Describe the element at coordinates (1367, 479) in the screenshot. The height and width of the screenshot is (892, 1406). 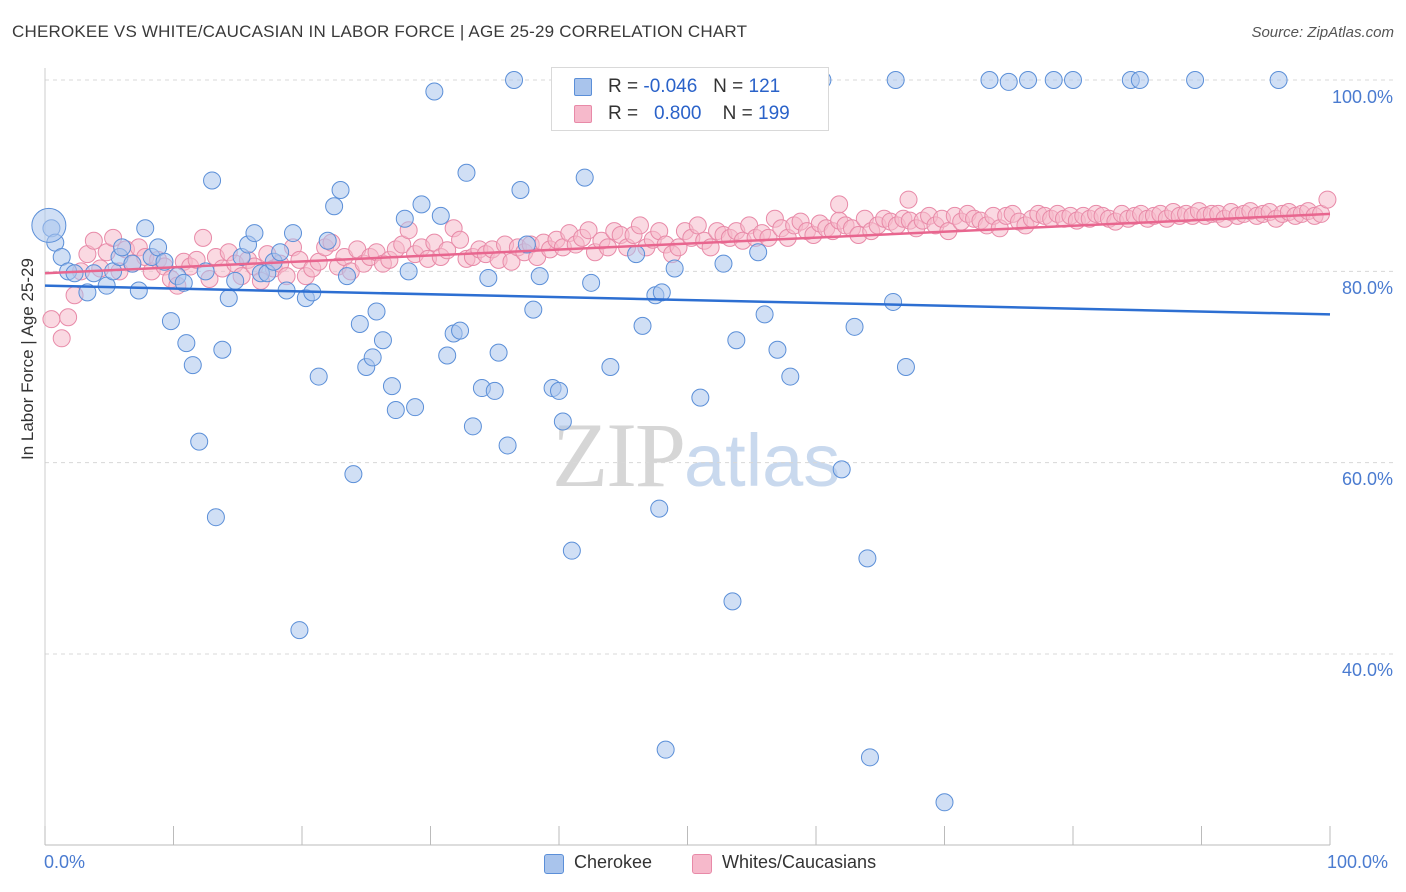
I see `y-tick-label: 60.0%` at that location.